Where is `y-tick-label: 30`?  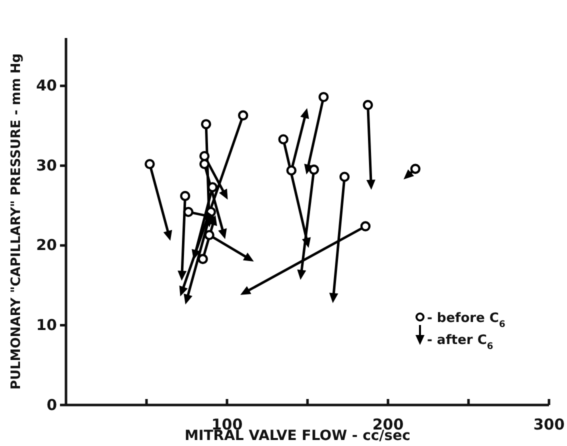 y-tick-label: 30 is located at coordinates (46, 165).